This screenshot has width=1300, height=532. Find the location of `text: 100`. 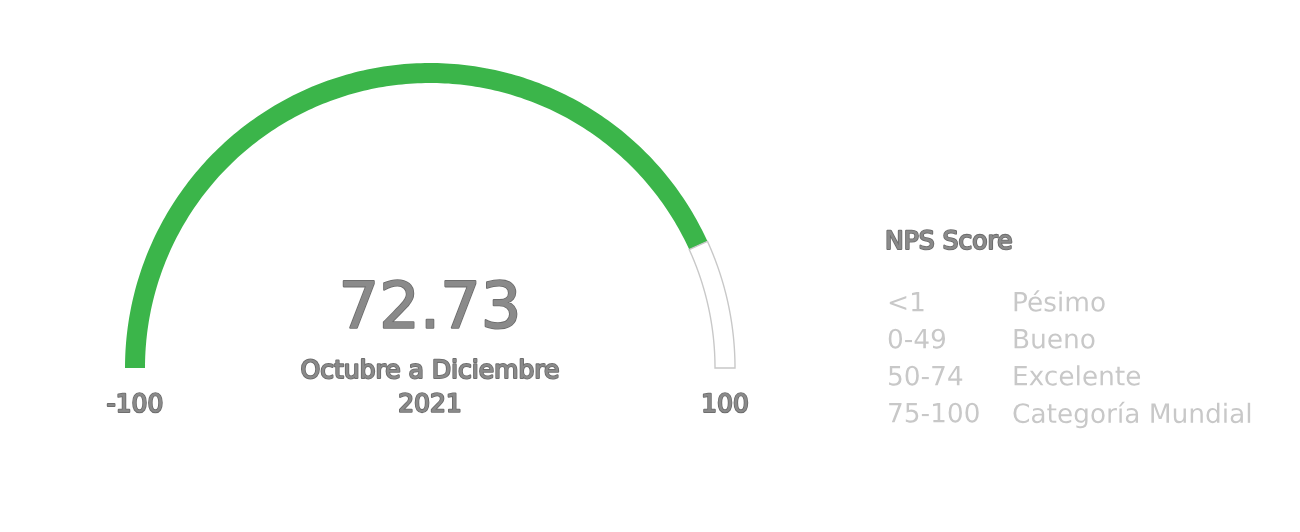

text: 100 is located at coordinates (725, 403).